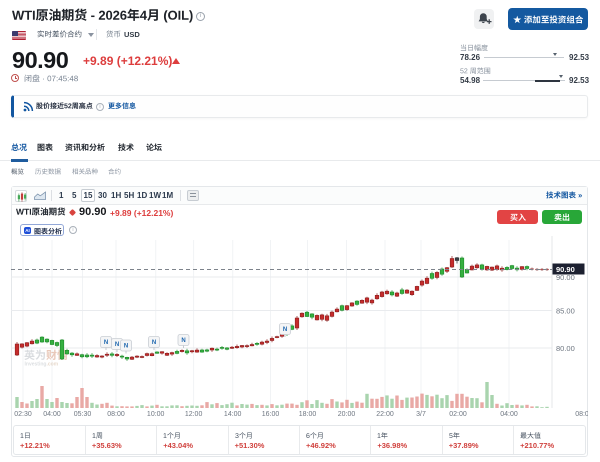 This screenshot has width=600, height=462. I want to click on svg-text: 80.00, so click(565, 348).